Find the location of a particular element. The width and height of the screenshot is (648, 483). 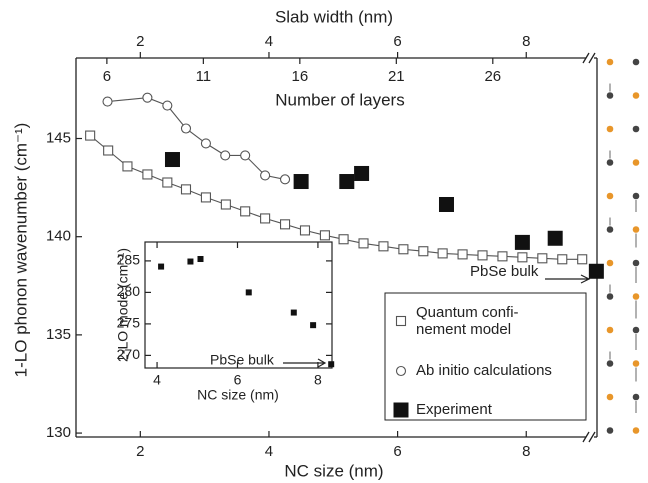

y-axis-title: 1-LO phonon wavenumber (cm⁻¹) is located at coordinates (20, 250).